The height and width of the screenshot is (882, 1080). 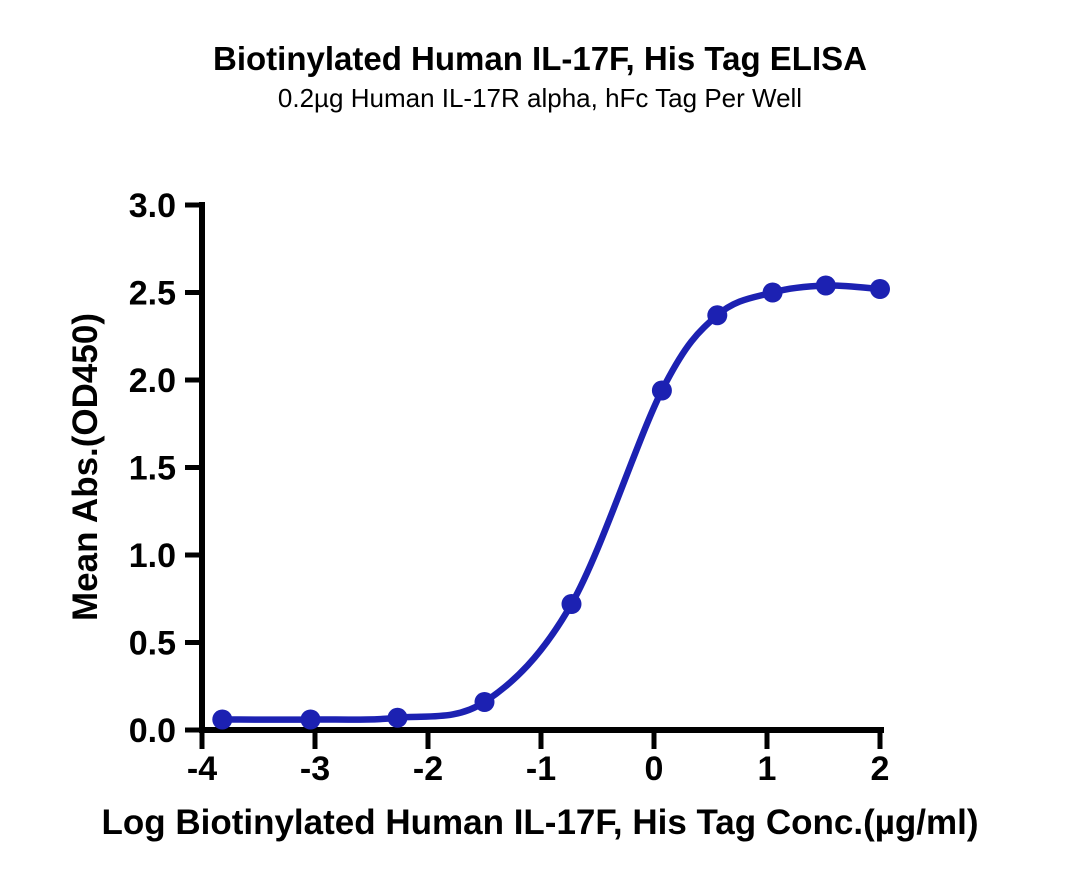 What do you see at coordinates (152, 556) in the screenshot?
I see `y-tick-label: 1.0` at bounding box center [152, 556].